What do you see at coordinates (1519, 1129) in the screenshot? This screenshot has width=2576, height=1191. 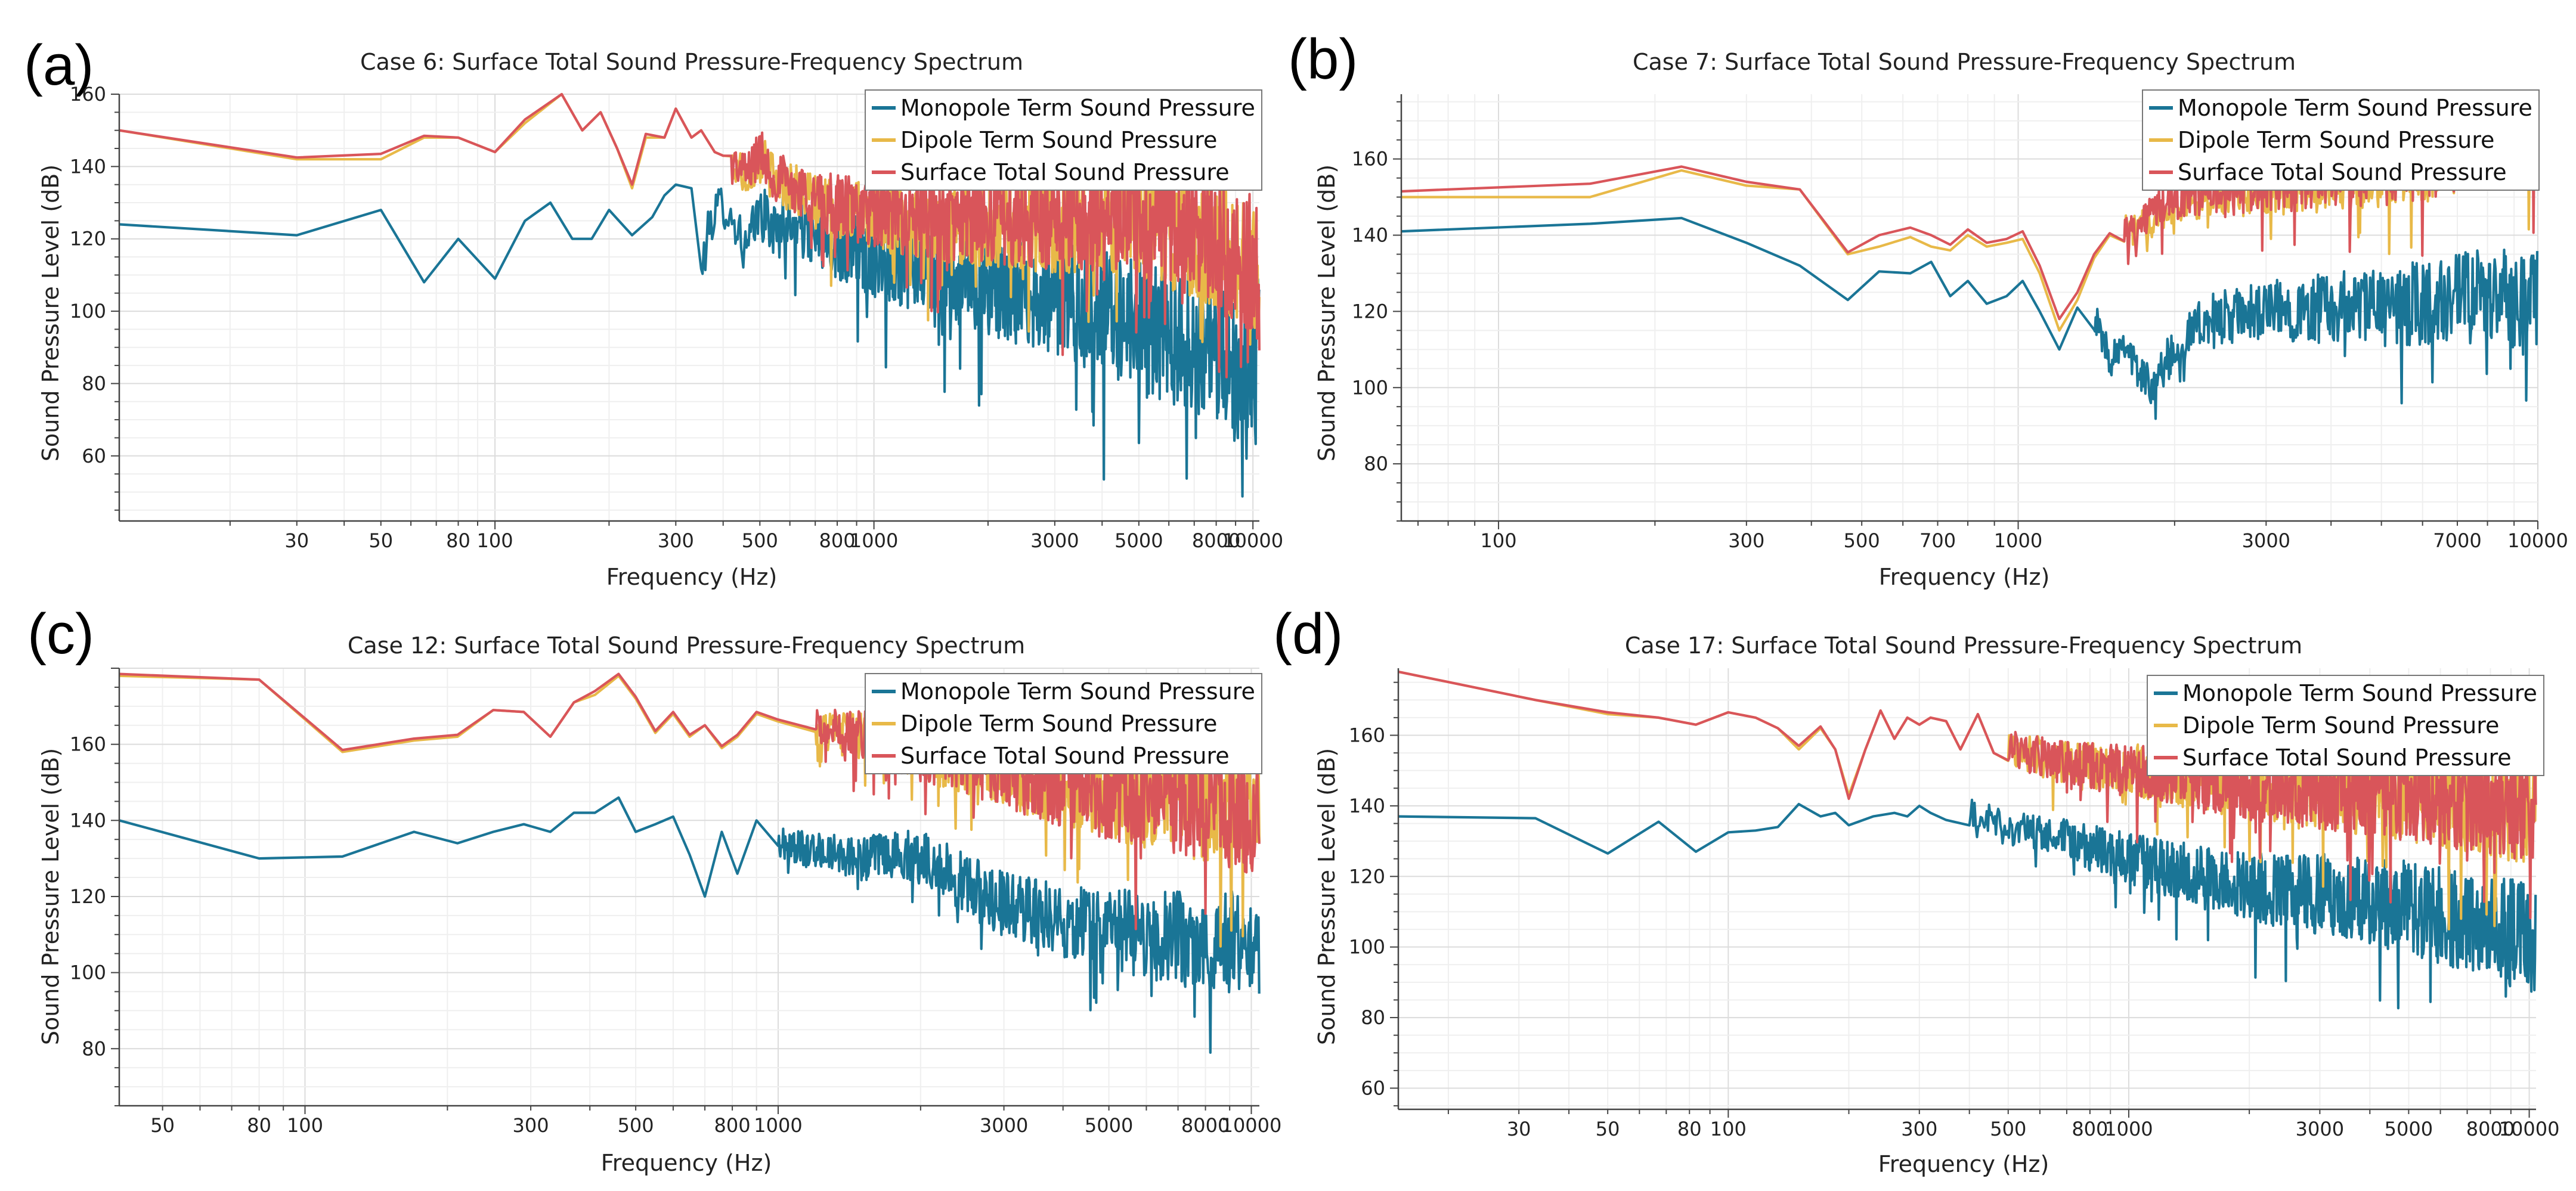 I see `x-tick-label: 30` at bounding box center [1519, 1129].